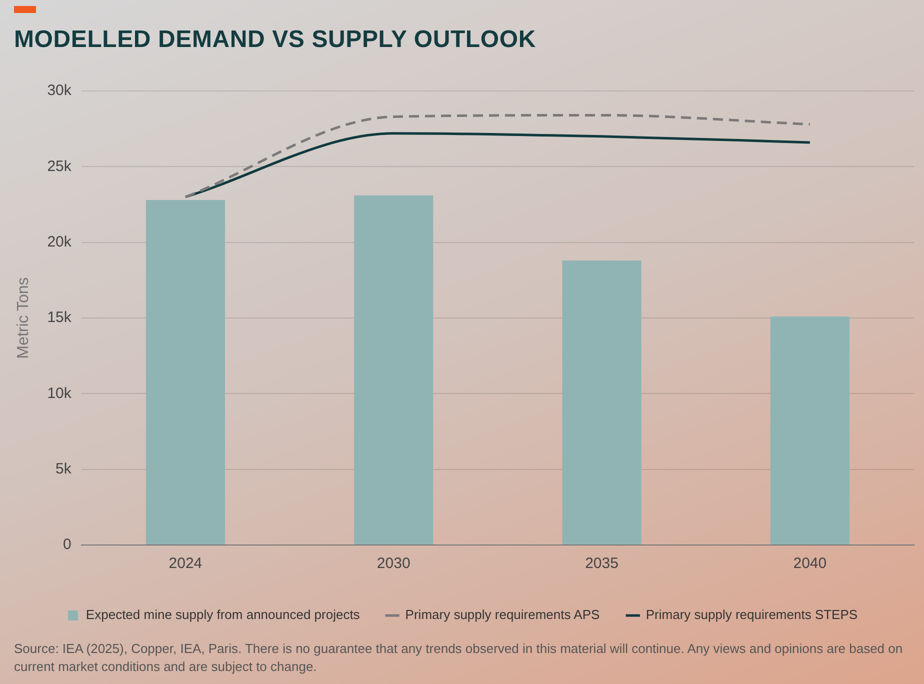 The width and height of the screenshot is (924, 684). I want to click on y-axis-title: Metric Tons, so click(23, 318).